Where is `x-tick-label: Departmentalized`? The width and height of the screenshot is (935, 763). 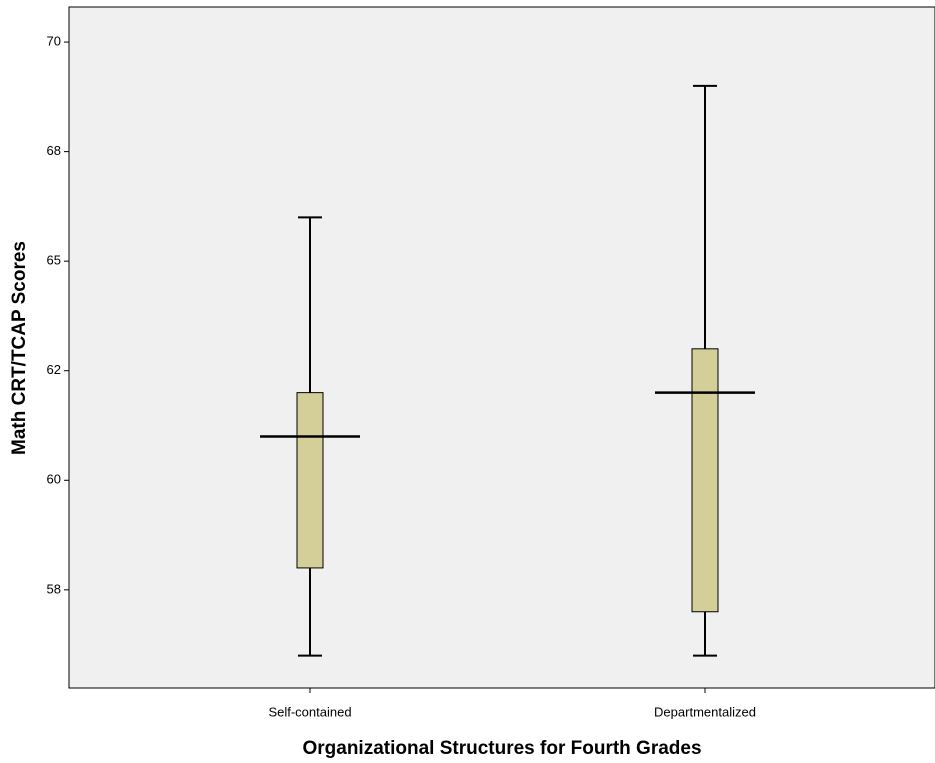
x-tick-label: Departmentalized is located at coordinates (705, 711).